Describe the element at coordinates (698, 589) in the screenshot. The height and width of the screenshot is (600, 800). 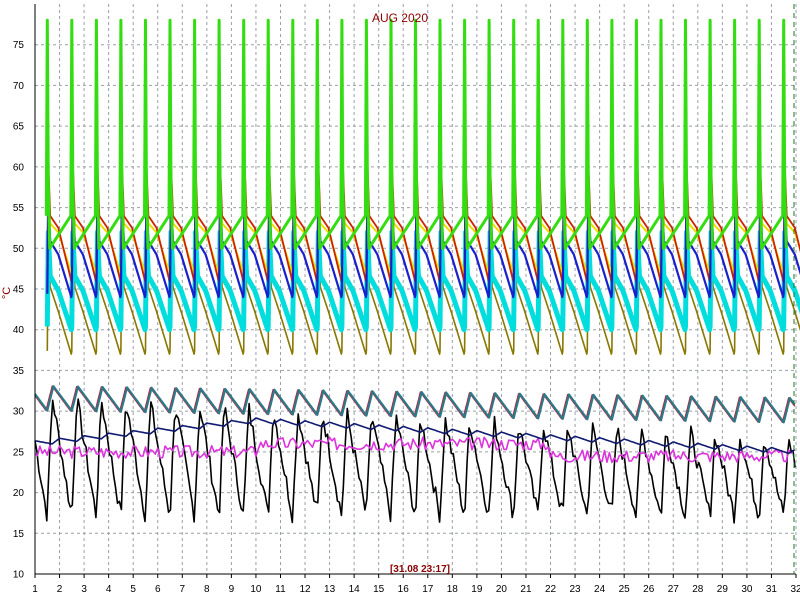
I see `x-tick-label: 28` at that location.